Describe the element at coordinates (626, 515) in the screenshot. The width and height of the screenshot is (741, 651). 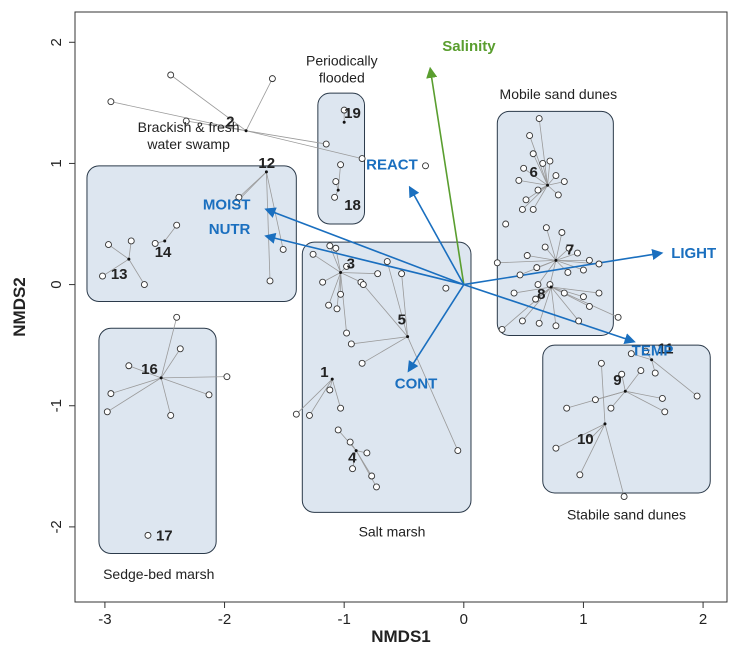
I see `group-label: Stabile sand dunes` at that location.